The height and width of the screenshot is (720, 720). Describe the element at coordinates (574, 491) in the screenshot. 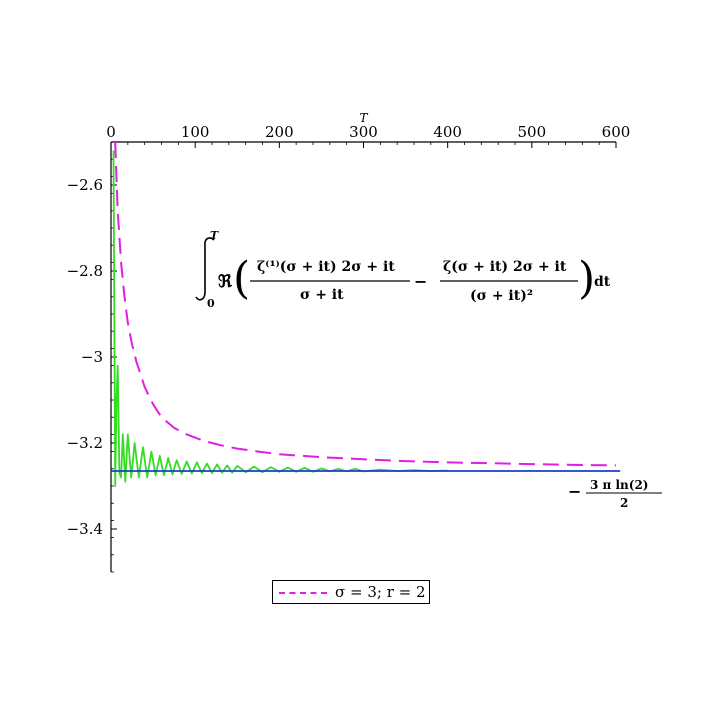

I see `asymptote-minus: −` at that location.